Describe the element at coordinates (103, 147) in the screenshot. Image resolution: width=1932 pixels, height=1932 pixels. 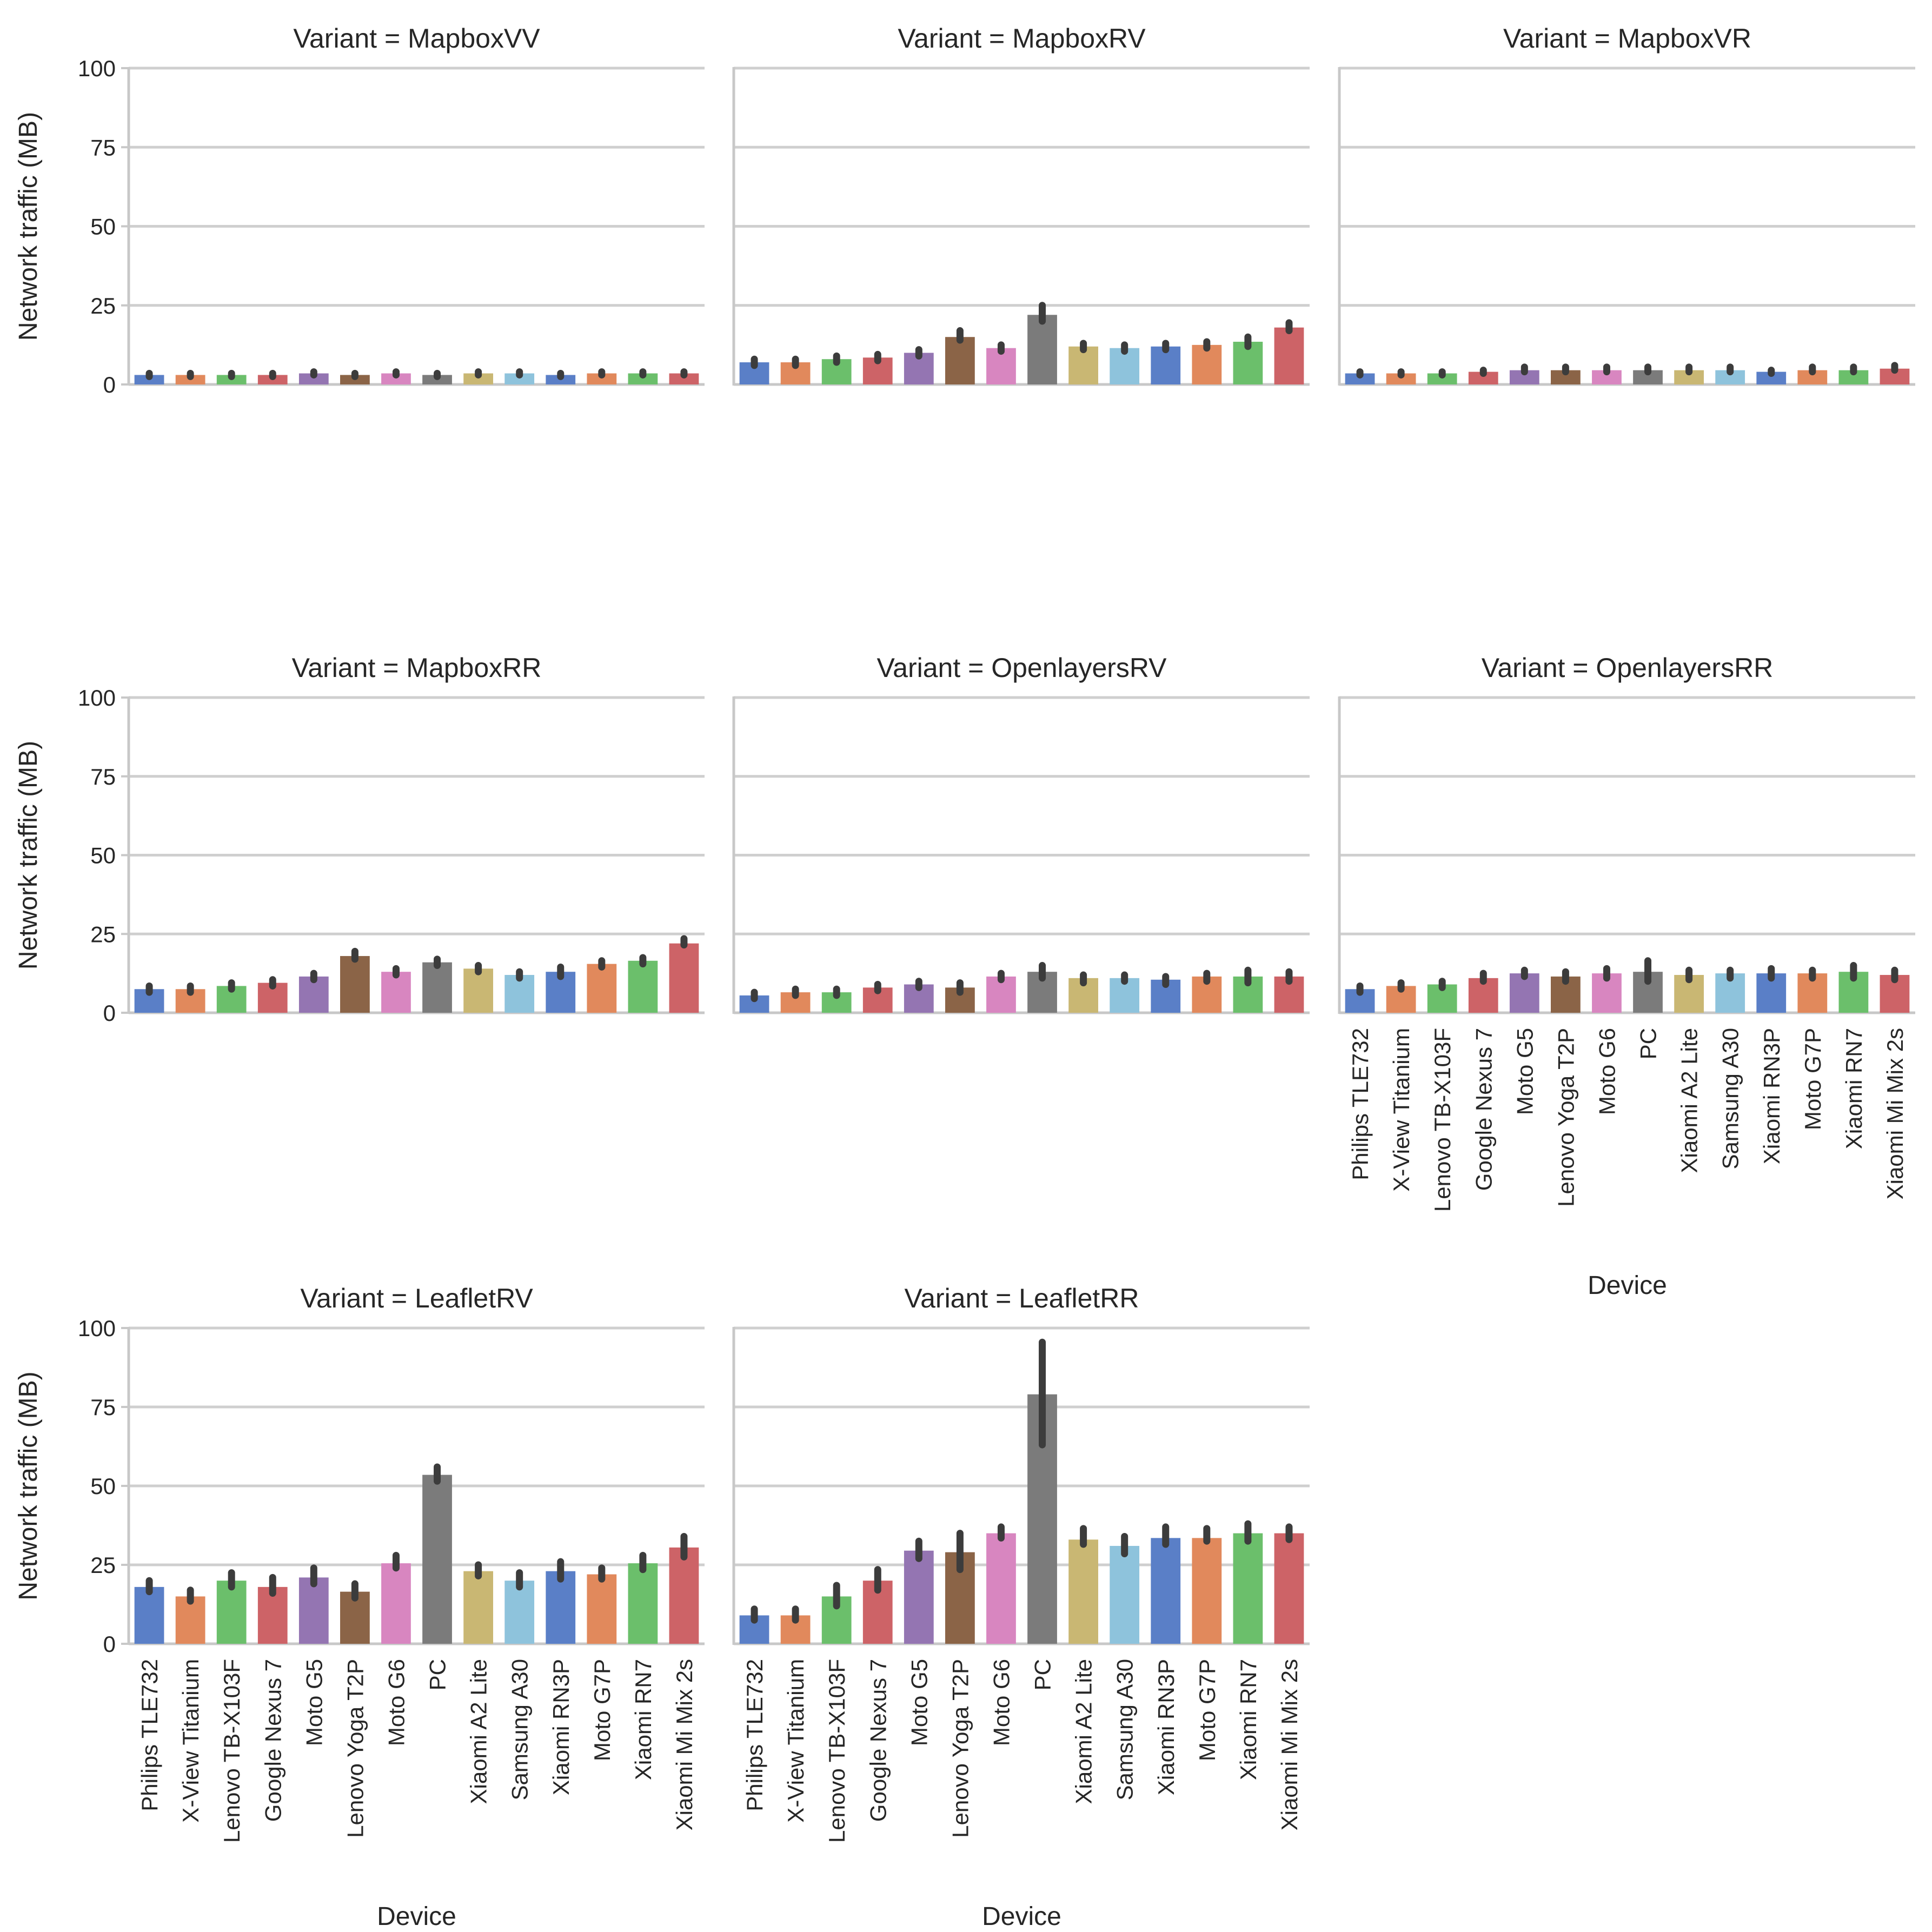
I see `y-tick-label: 75` at that location.